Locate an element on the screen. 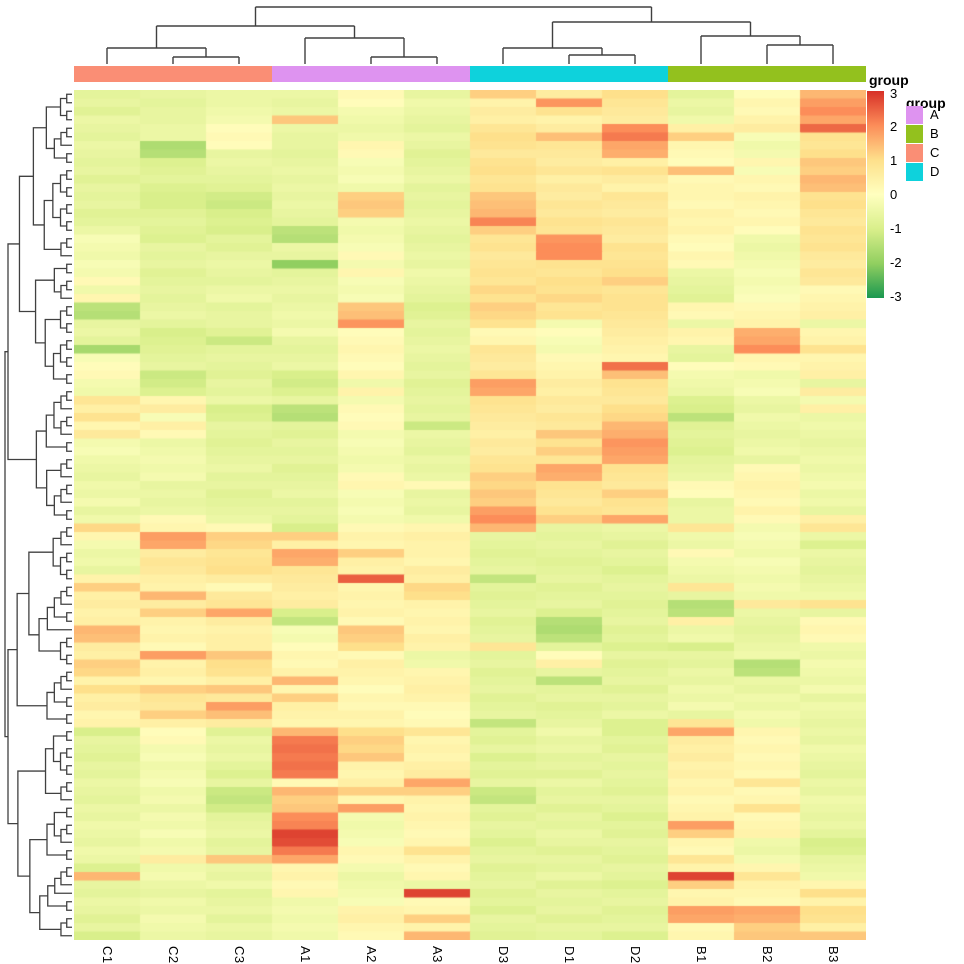  legend-entry-label-B: B is located at coordinates (934, 133).